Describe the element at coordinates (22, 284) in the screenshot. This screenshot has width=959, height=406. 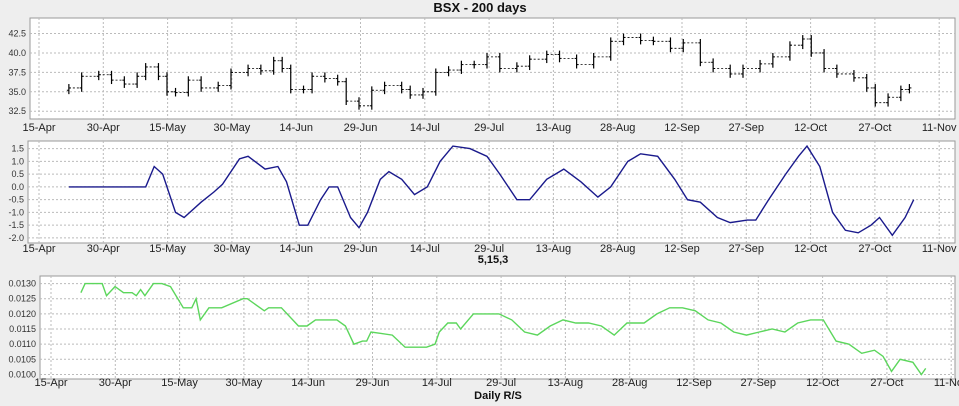
I see `y-tick-label: 0.0130` at that location.